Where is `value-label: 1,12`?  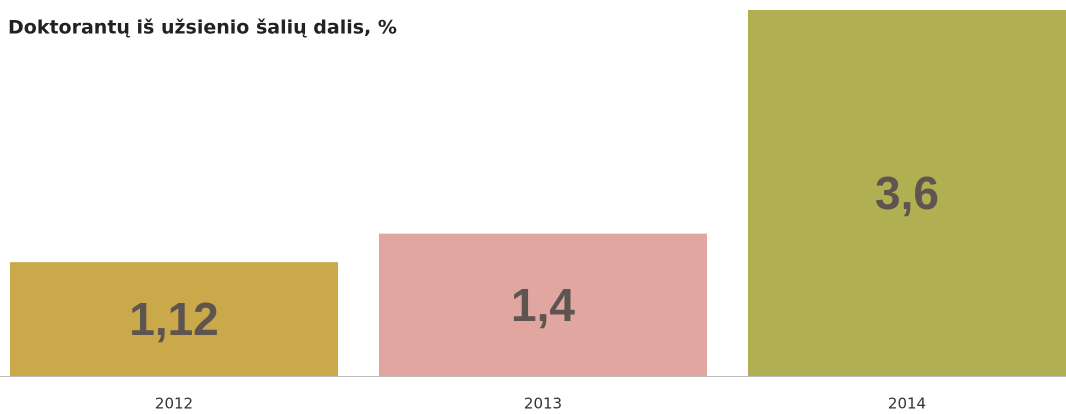 value-label: 1,12 is located at coordinates (174, 319).